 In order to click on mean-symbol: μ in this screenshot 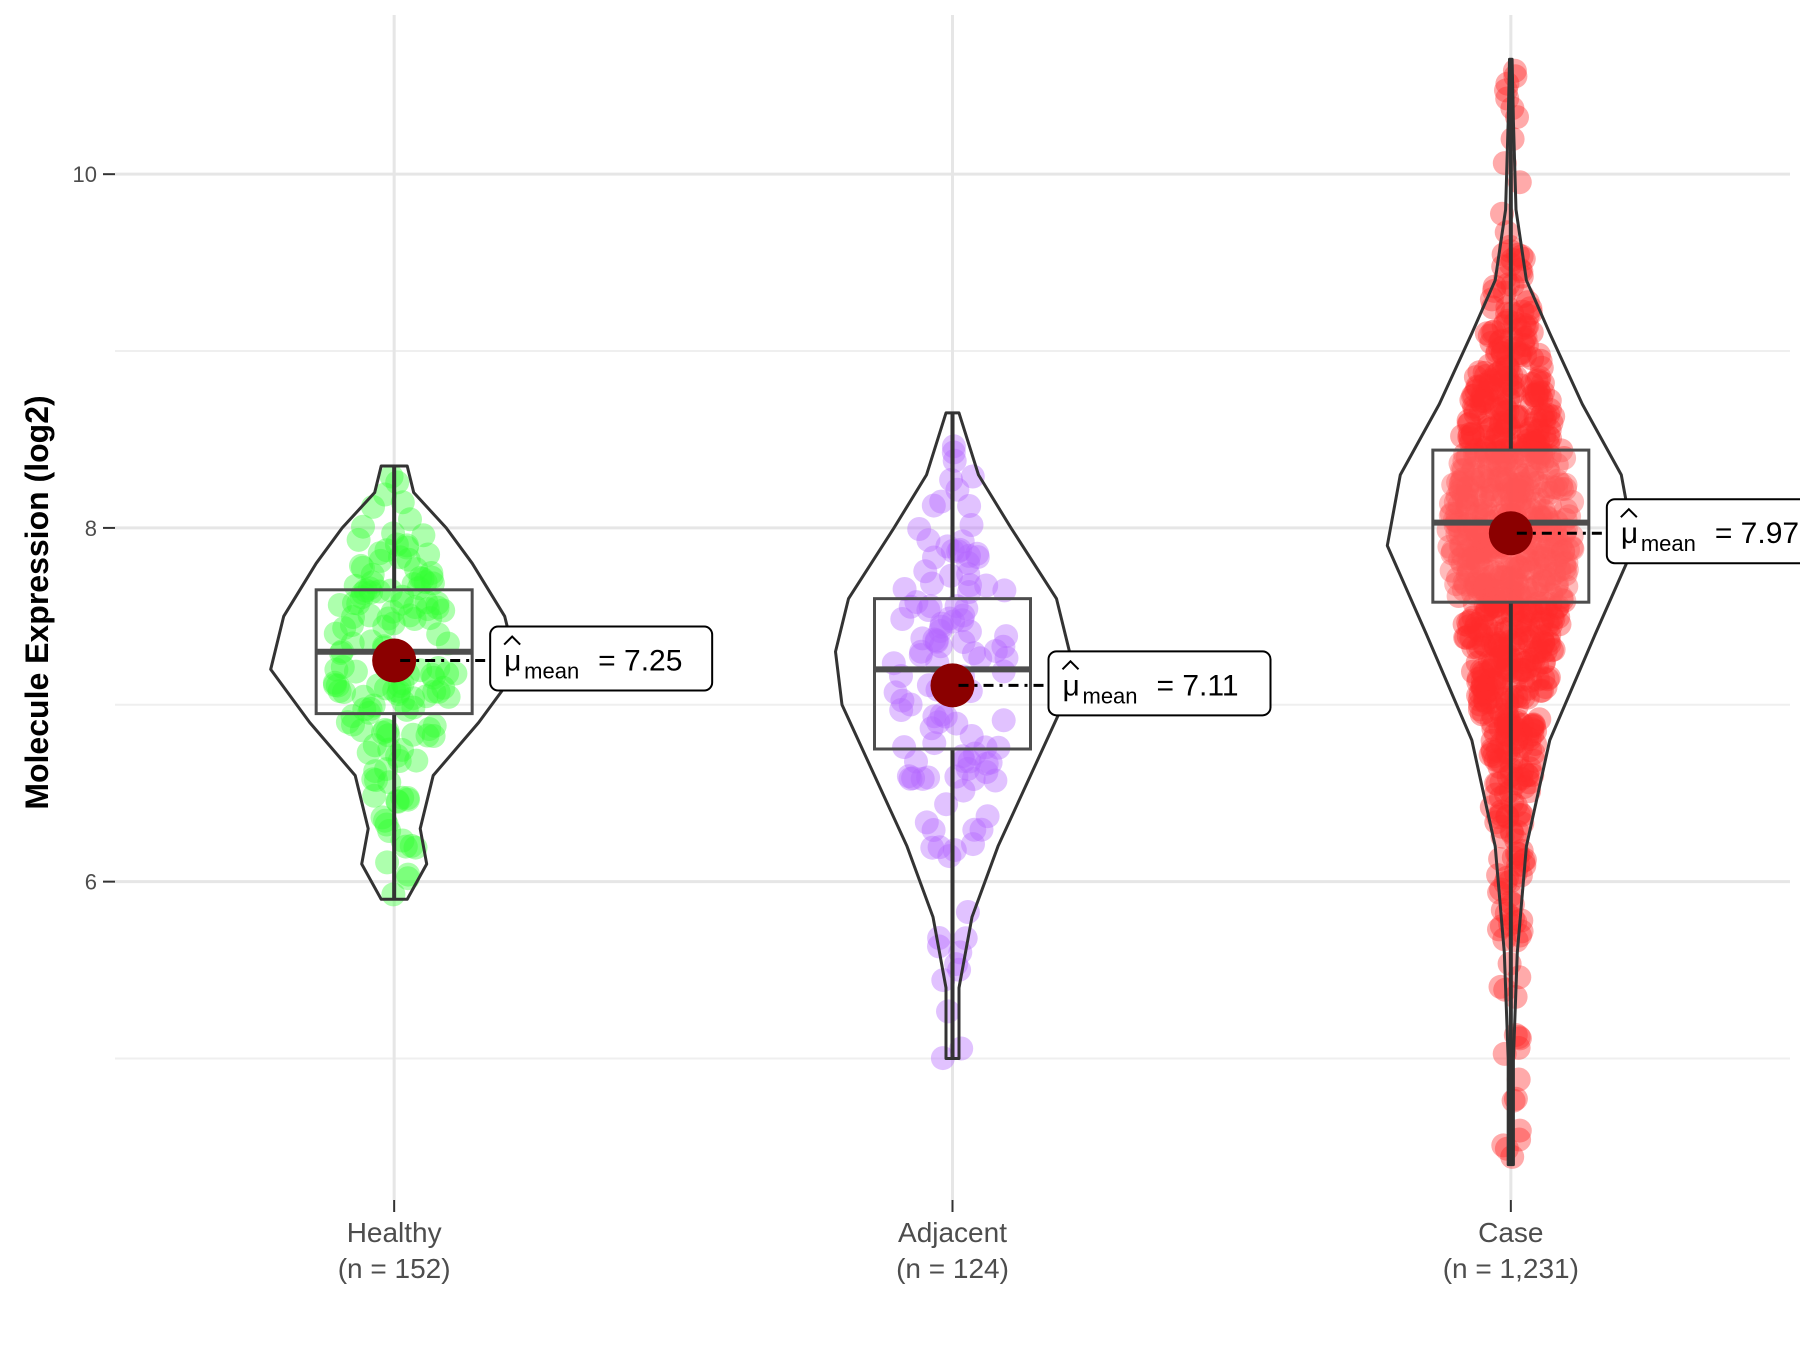, I will do `click(1629, 533)`.